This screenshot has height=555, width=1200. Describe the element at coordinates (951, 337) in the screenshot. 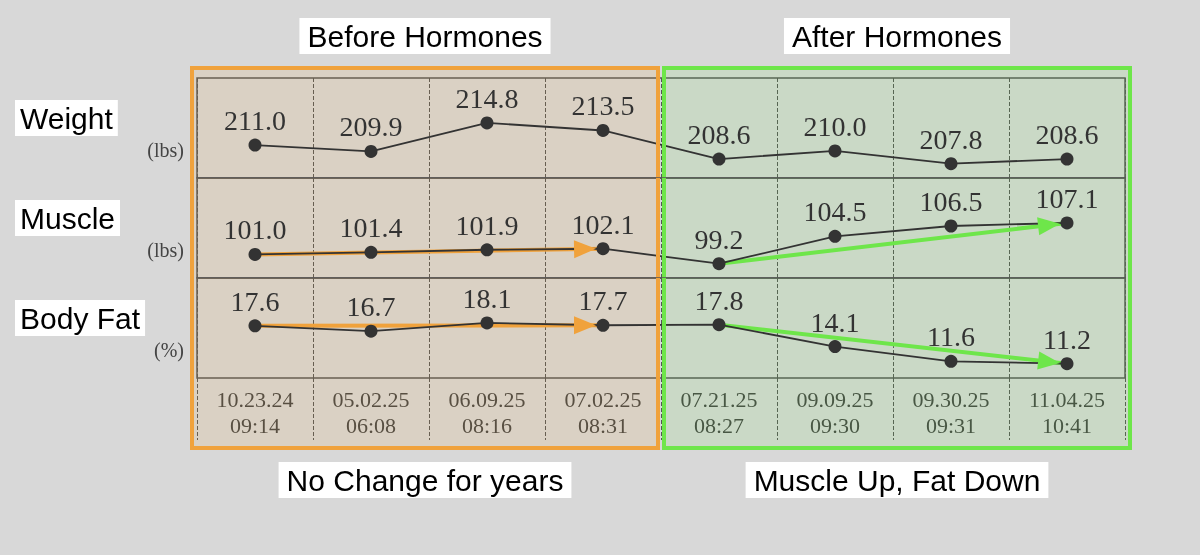

I see `data-label: 11.6` at that location.